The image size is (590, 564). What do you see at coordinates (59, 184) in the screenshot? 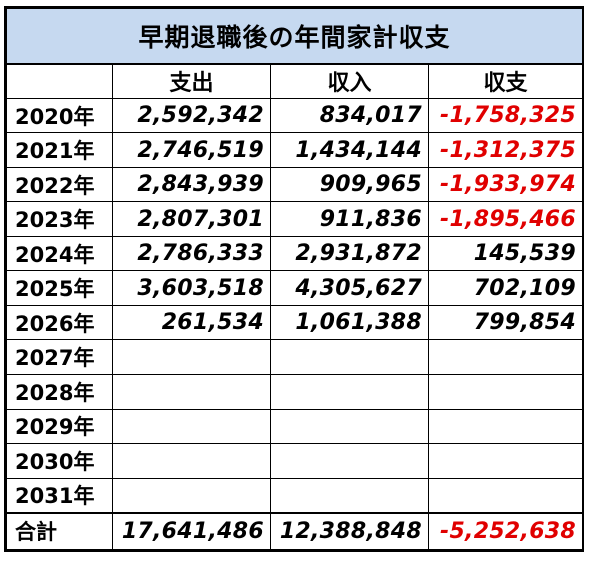
I see `year-cell: 2022年` at bounding box center [59, 184].